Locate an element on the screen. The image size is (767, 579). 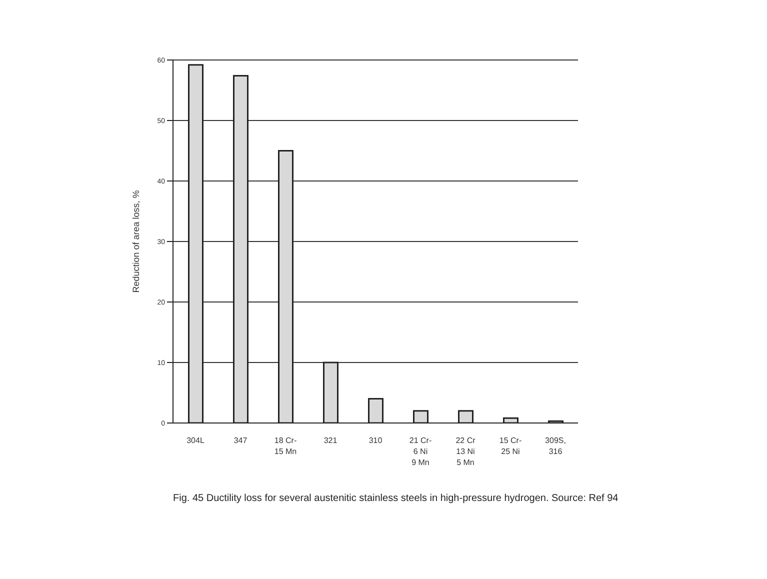
x-tick-label: 18 Cr- 15 Mn is located at coordinates (285, 446).